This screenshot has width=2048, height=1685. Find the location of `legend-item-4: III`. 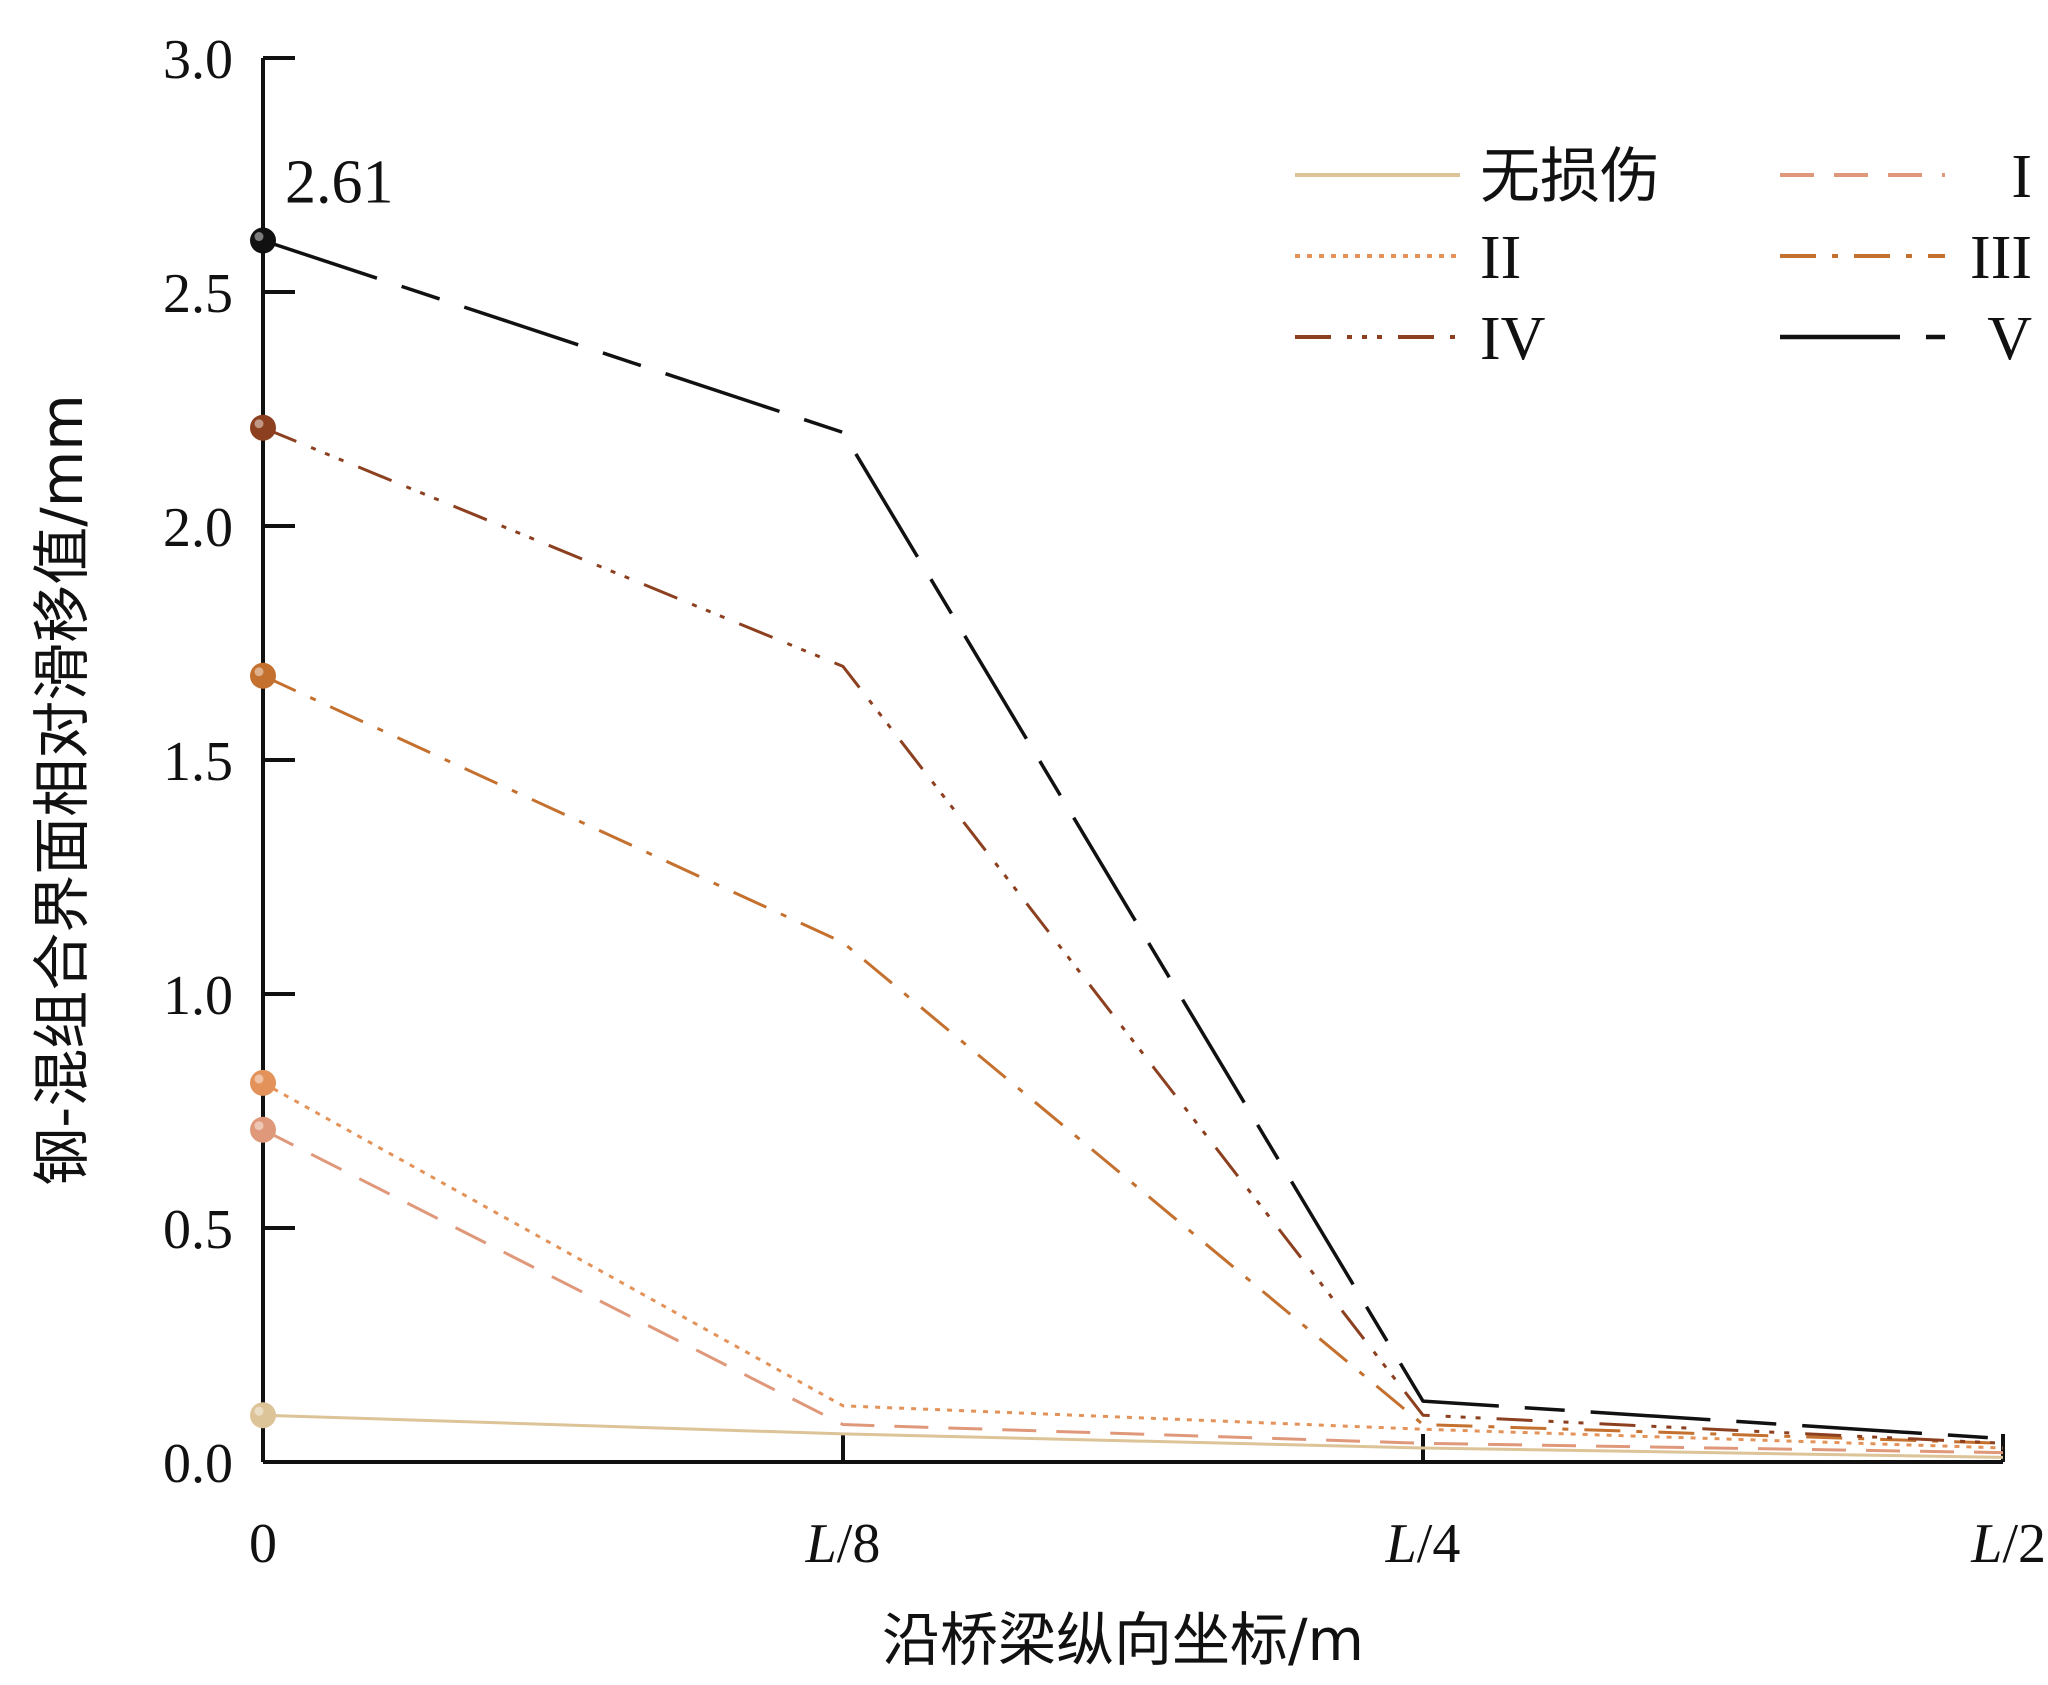

legend-item-4: III is located at coordinates (1906, 258).